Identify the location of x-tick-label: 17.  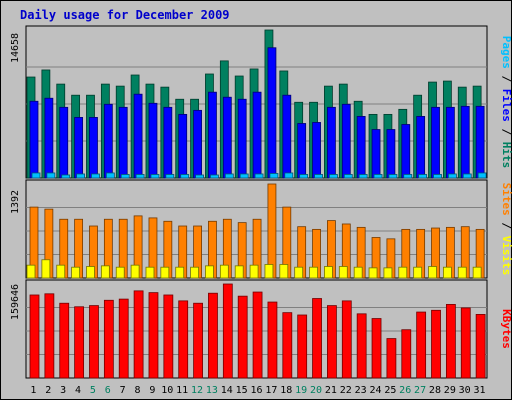
(271, 390).